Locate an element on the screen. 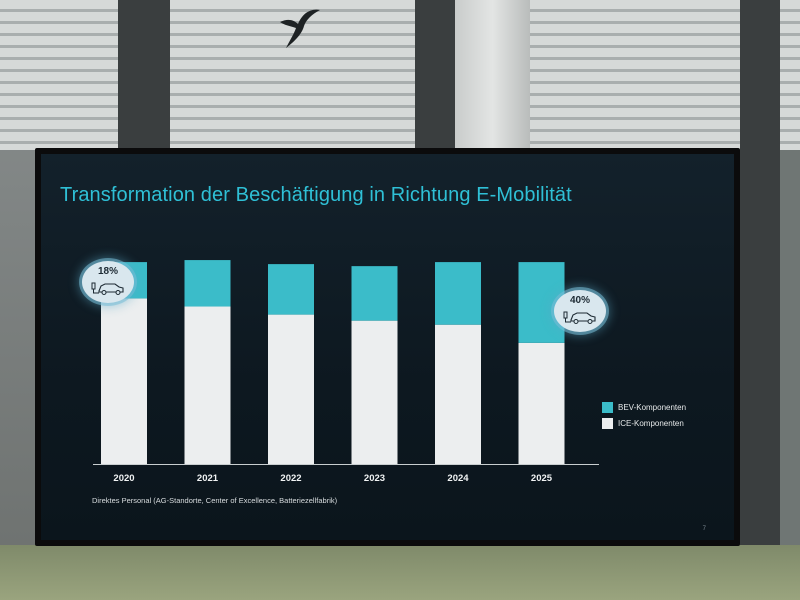  legend-swatch-bev is located at coordinates (607, 407).